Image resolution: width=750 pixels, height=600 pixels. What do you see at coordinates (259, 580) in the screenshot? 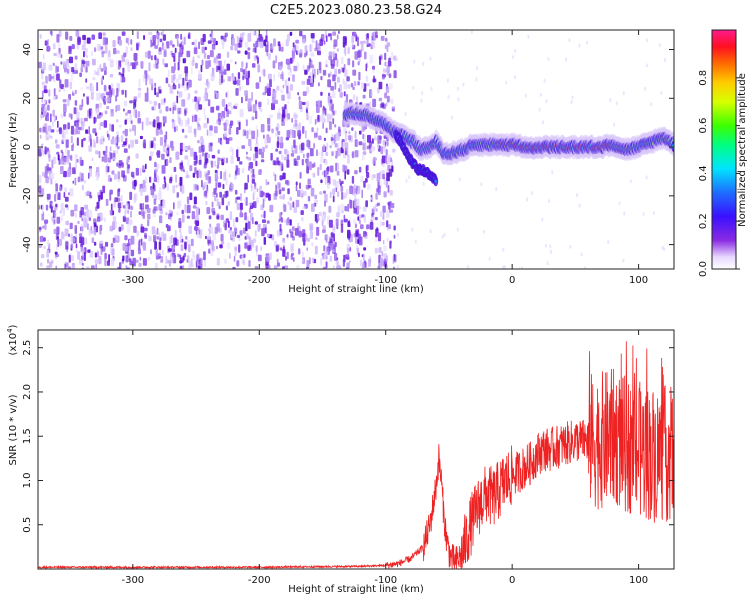
I see `x-tick-label: -200` at bounding box center [259, 580].